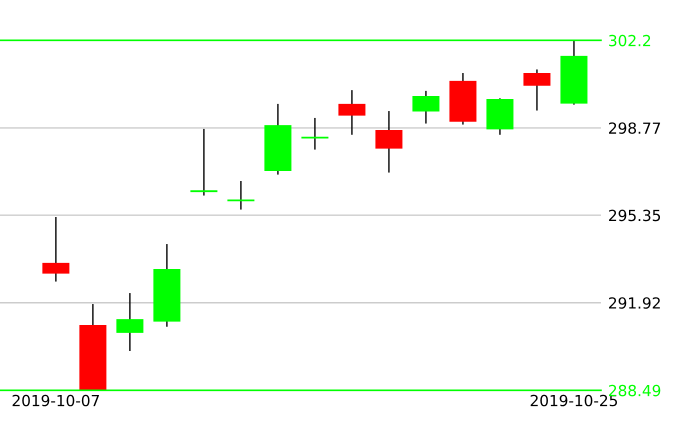  What do you see at coordinates (634, 128) in the screenshot?
I see `y-tick-label: 298.77` at bounding box center [634, 128].